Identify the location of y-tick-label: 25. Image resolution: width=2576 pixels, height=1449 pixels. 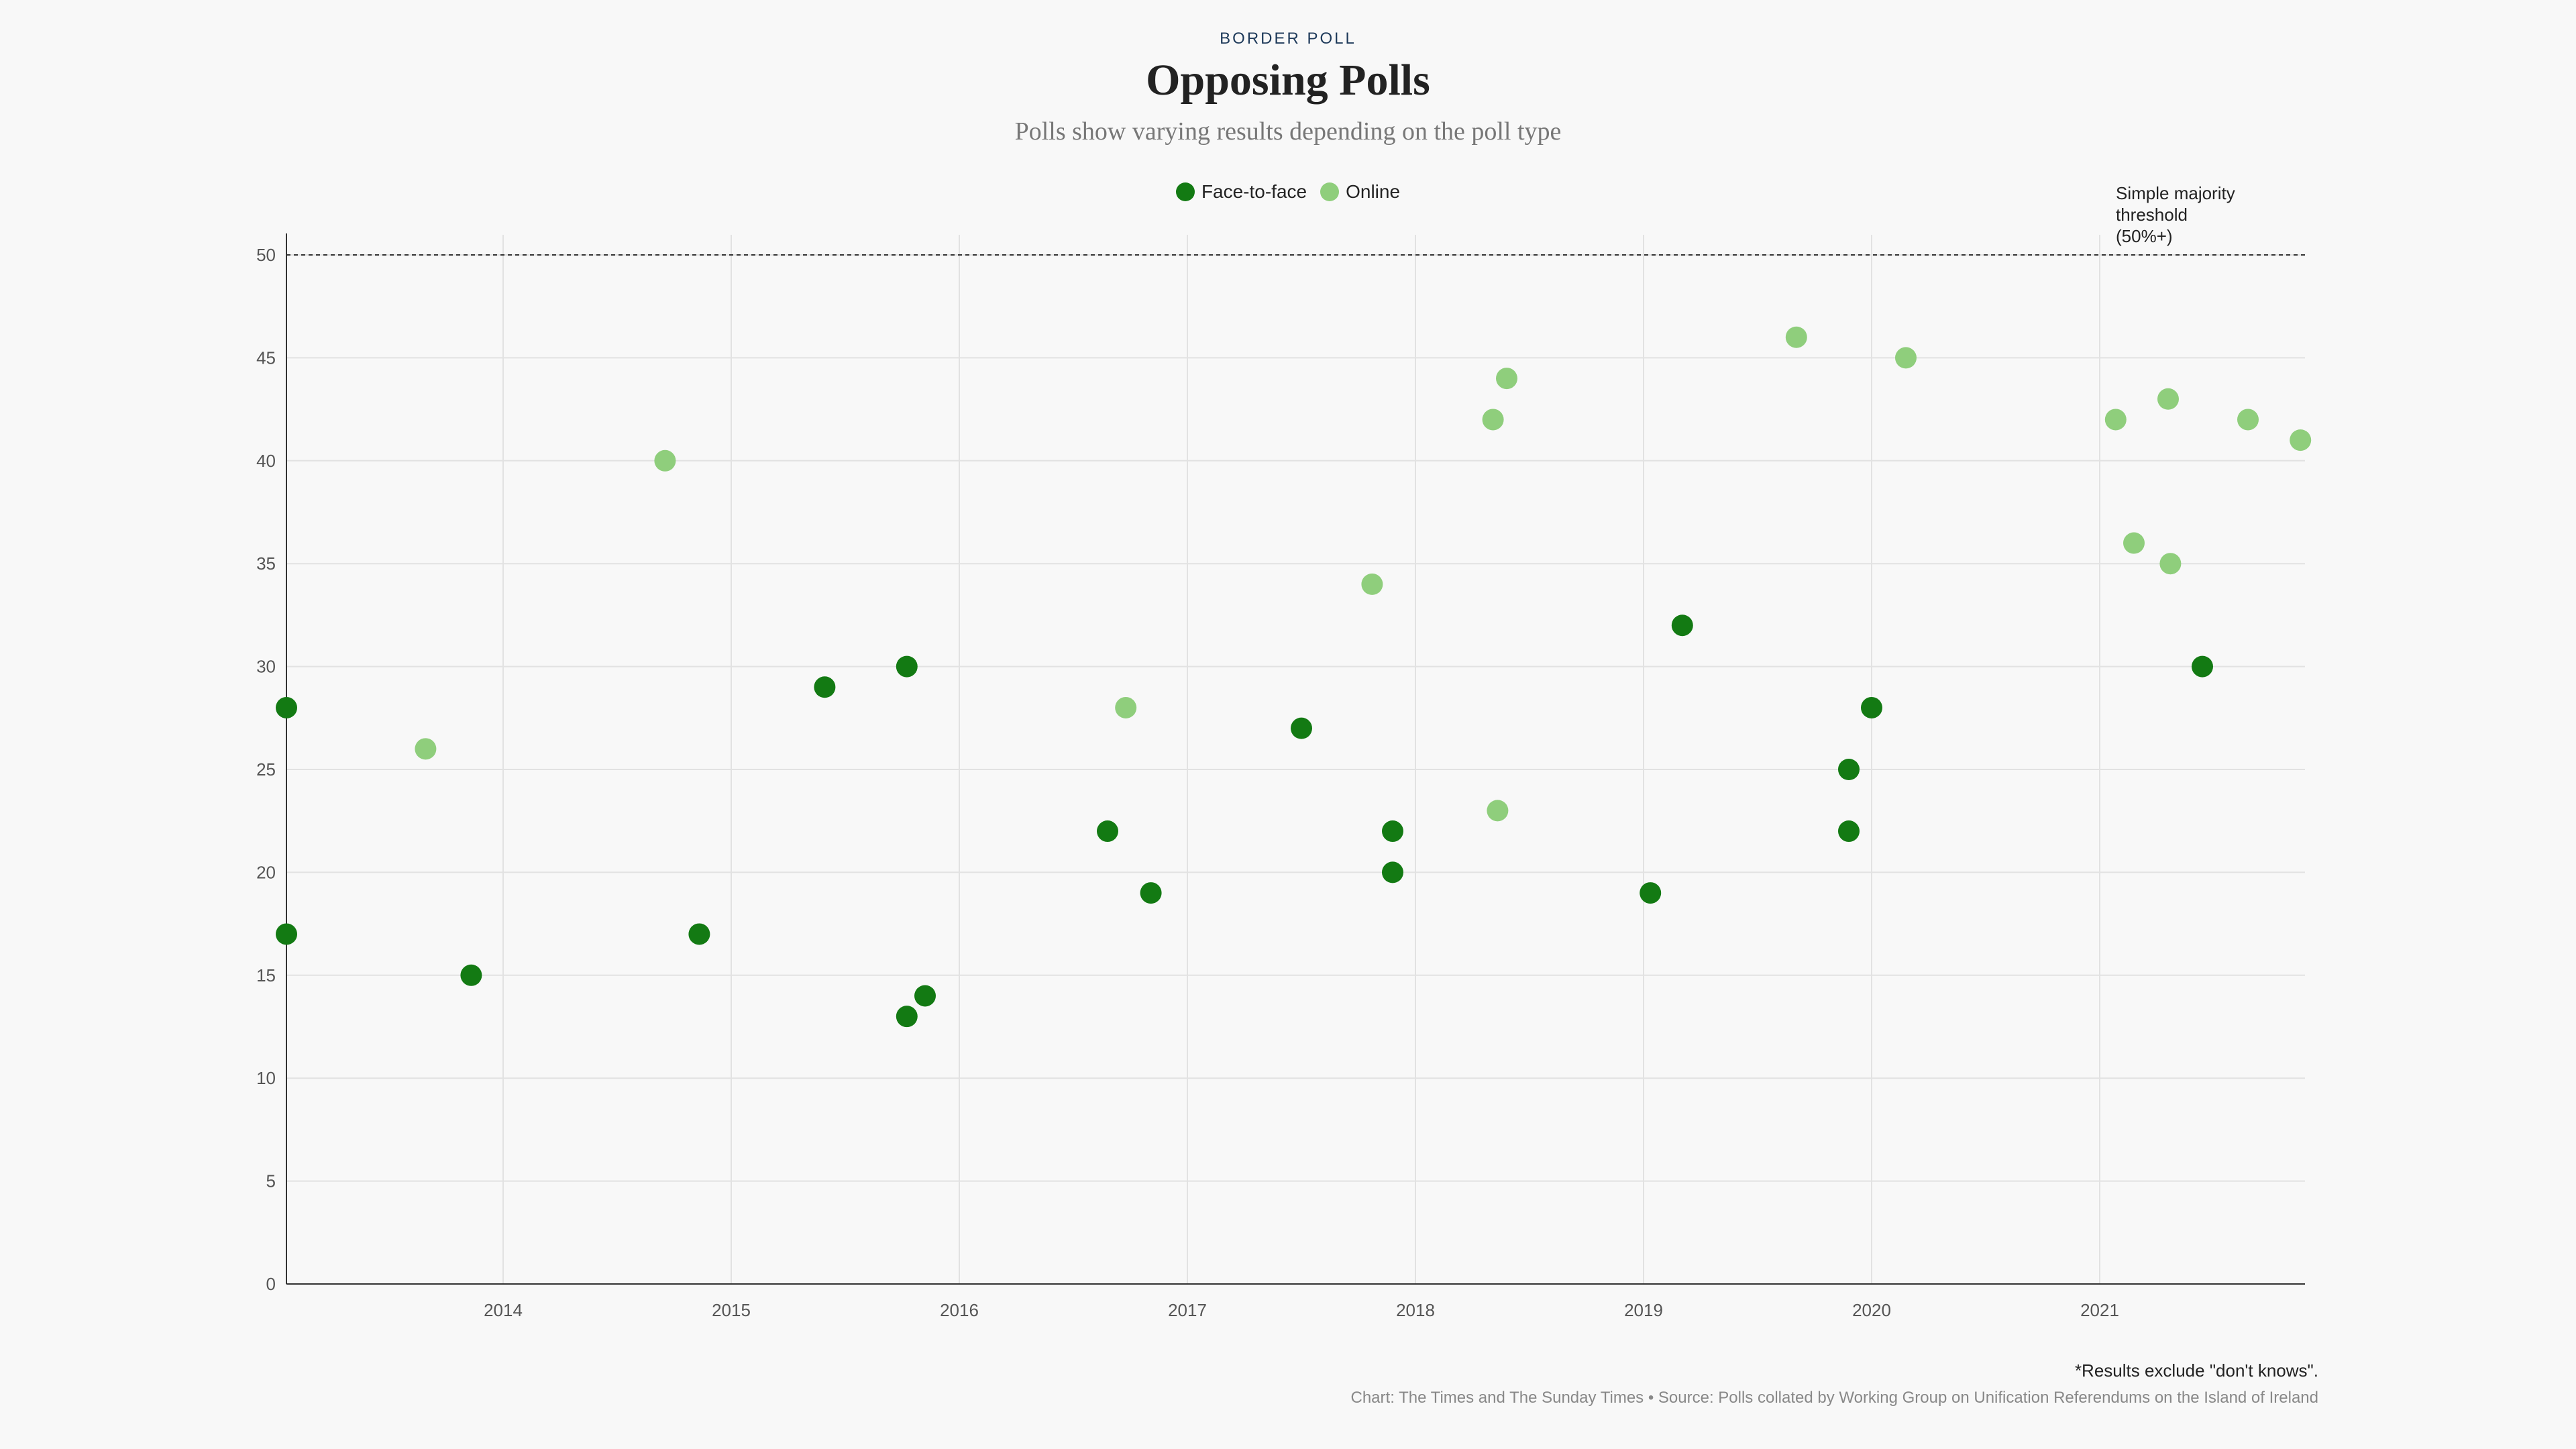
(266, 769).